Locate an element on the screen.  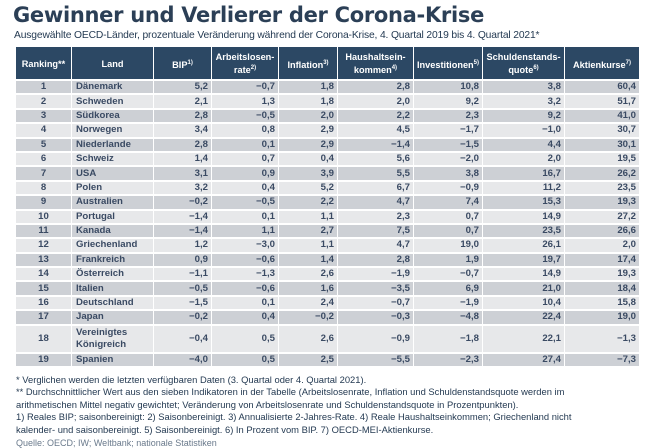
rank-cell: 3 is located at coordinates (43, 117).